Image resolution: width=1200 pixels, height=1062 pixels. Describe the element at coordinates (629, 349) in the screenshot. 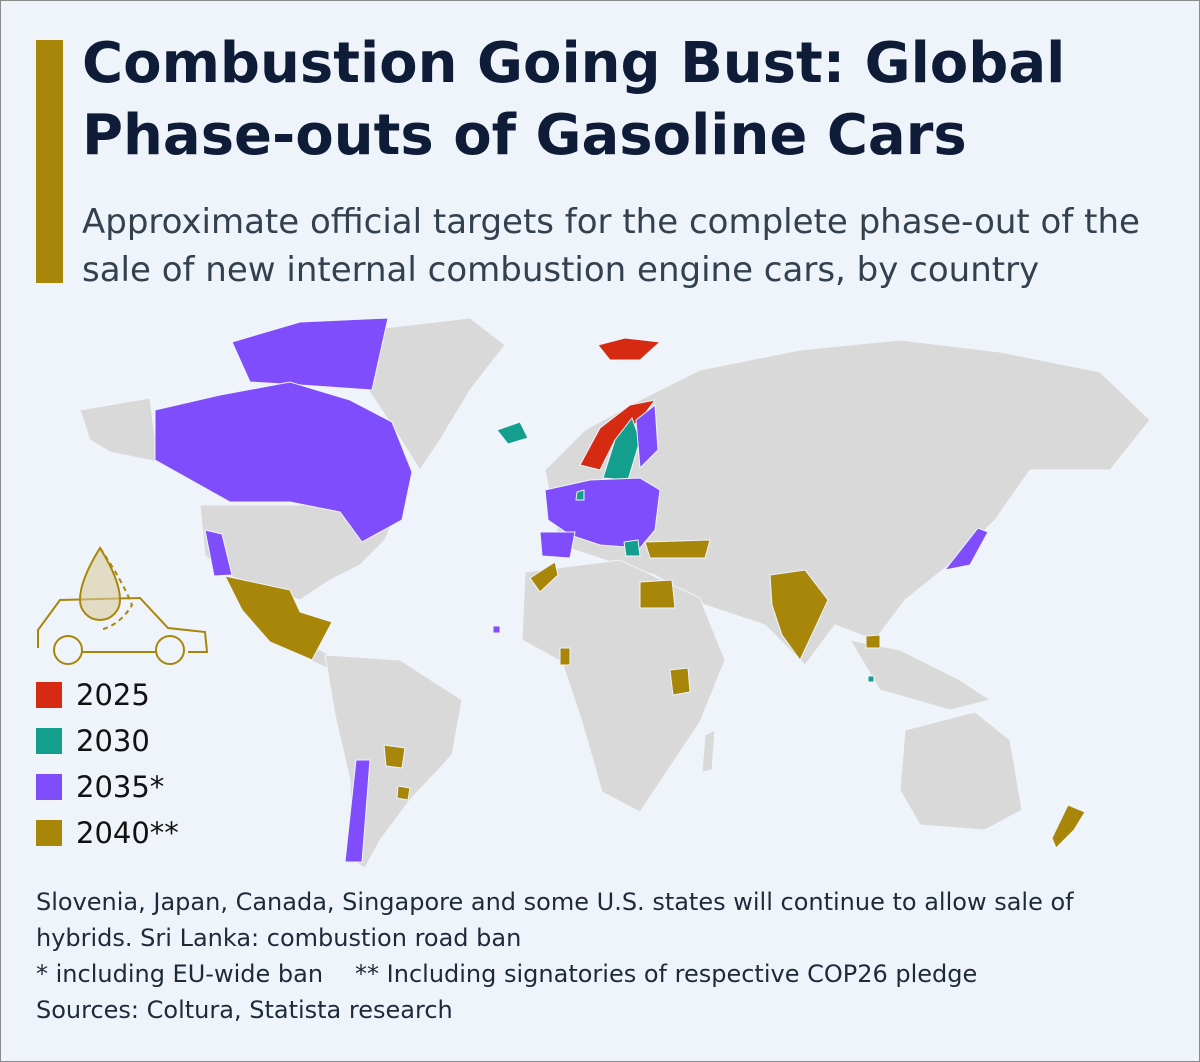

I see `svalbard` at that location.